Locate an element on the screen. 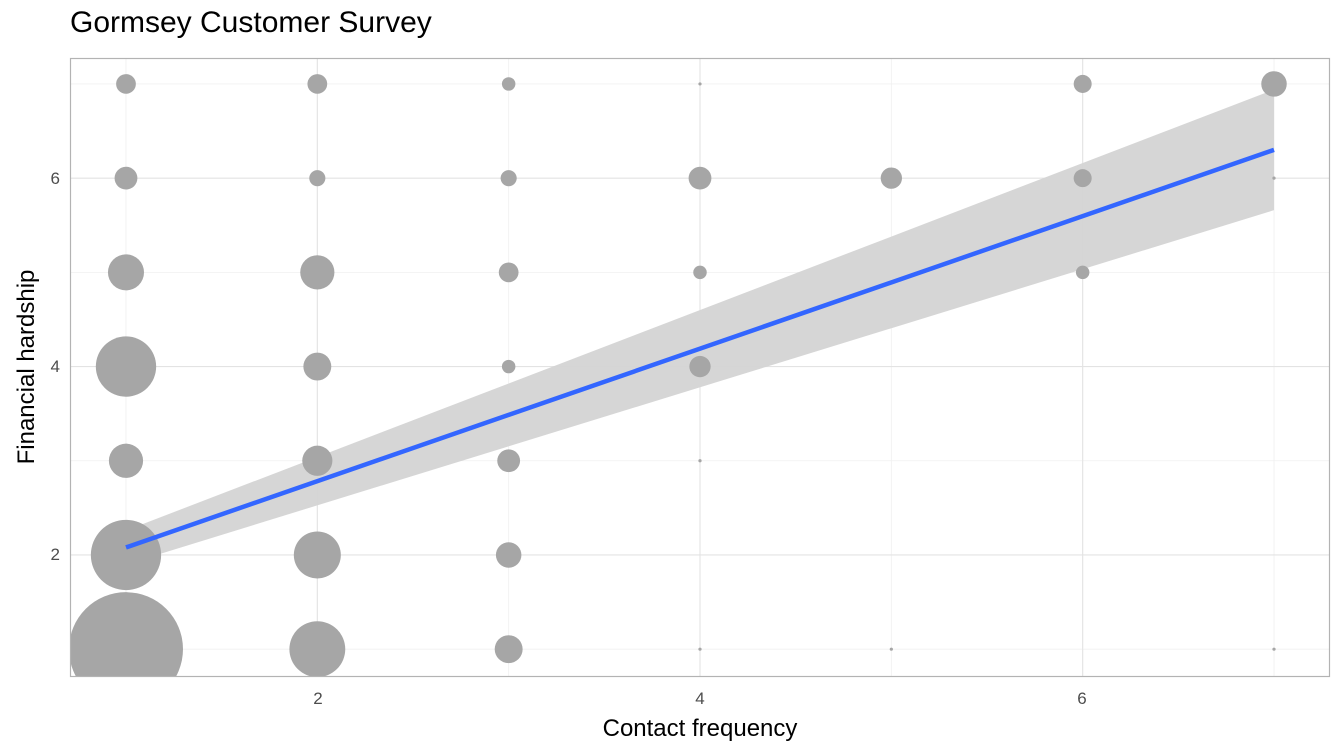 The height and width of the screenshot is (756, 1344). chart-title: Gormsey Customer Survey is located at coordinates (251, 22).